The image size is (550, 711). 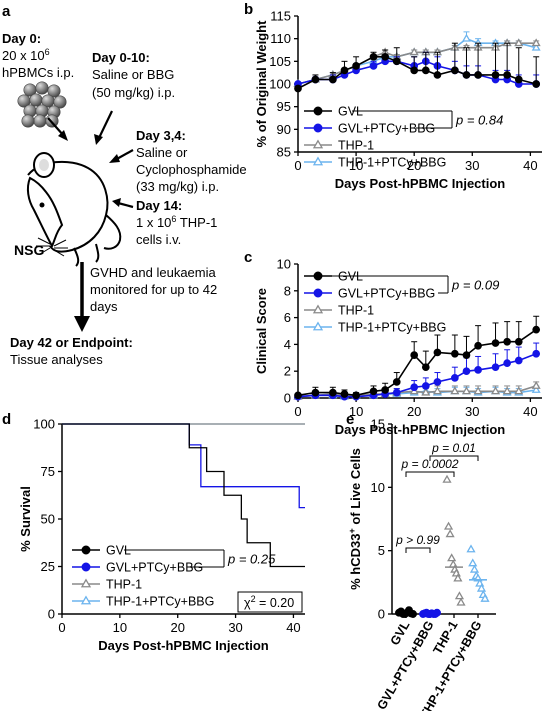 I want to click on x-axis-title: Days Post-hPBMC Injection, so click(x=420, y=429).